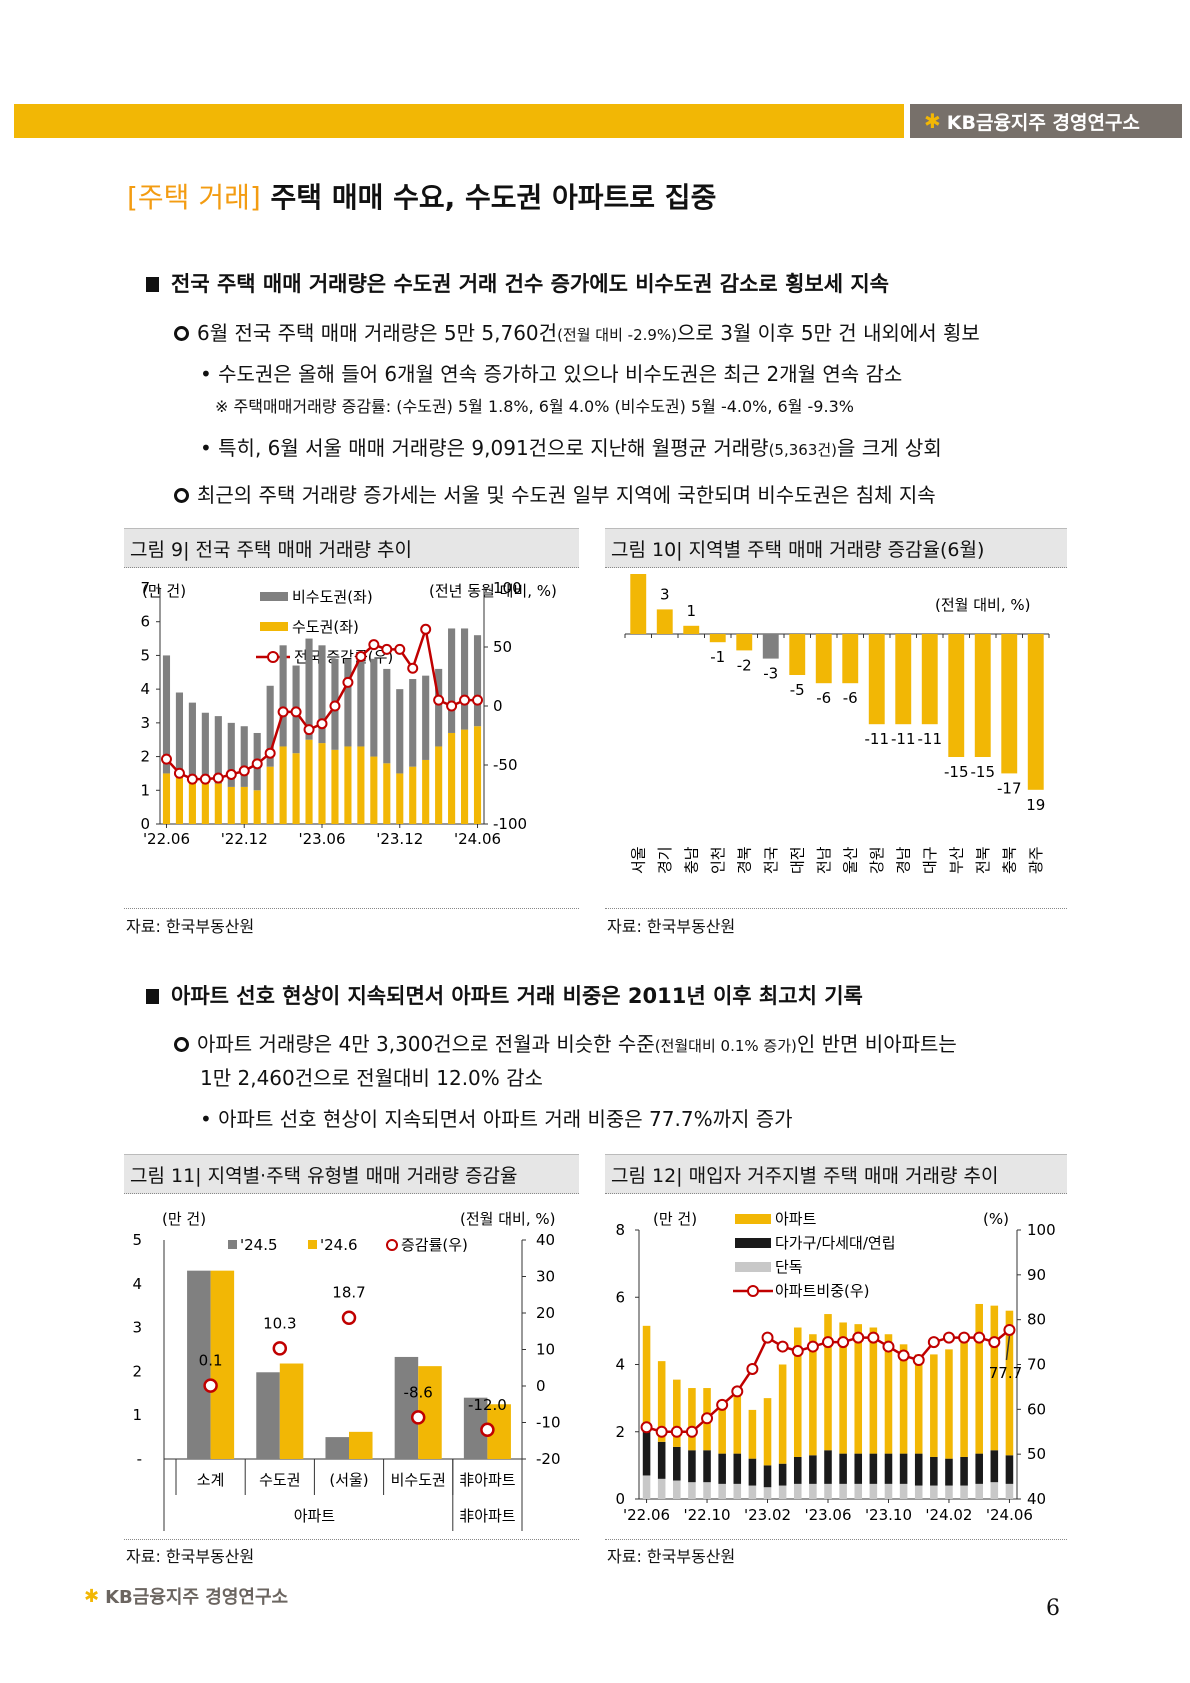 The height and width of the screenshot is (1683, 1190). I want to click on fig11-growth-label: -12.0, so click(487, 1405).